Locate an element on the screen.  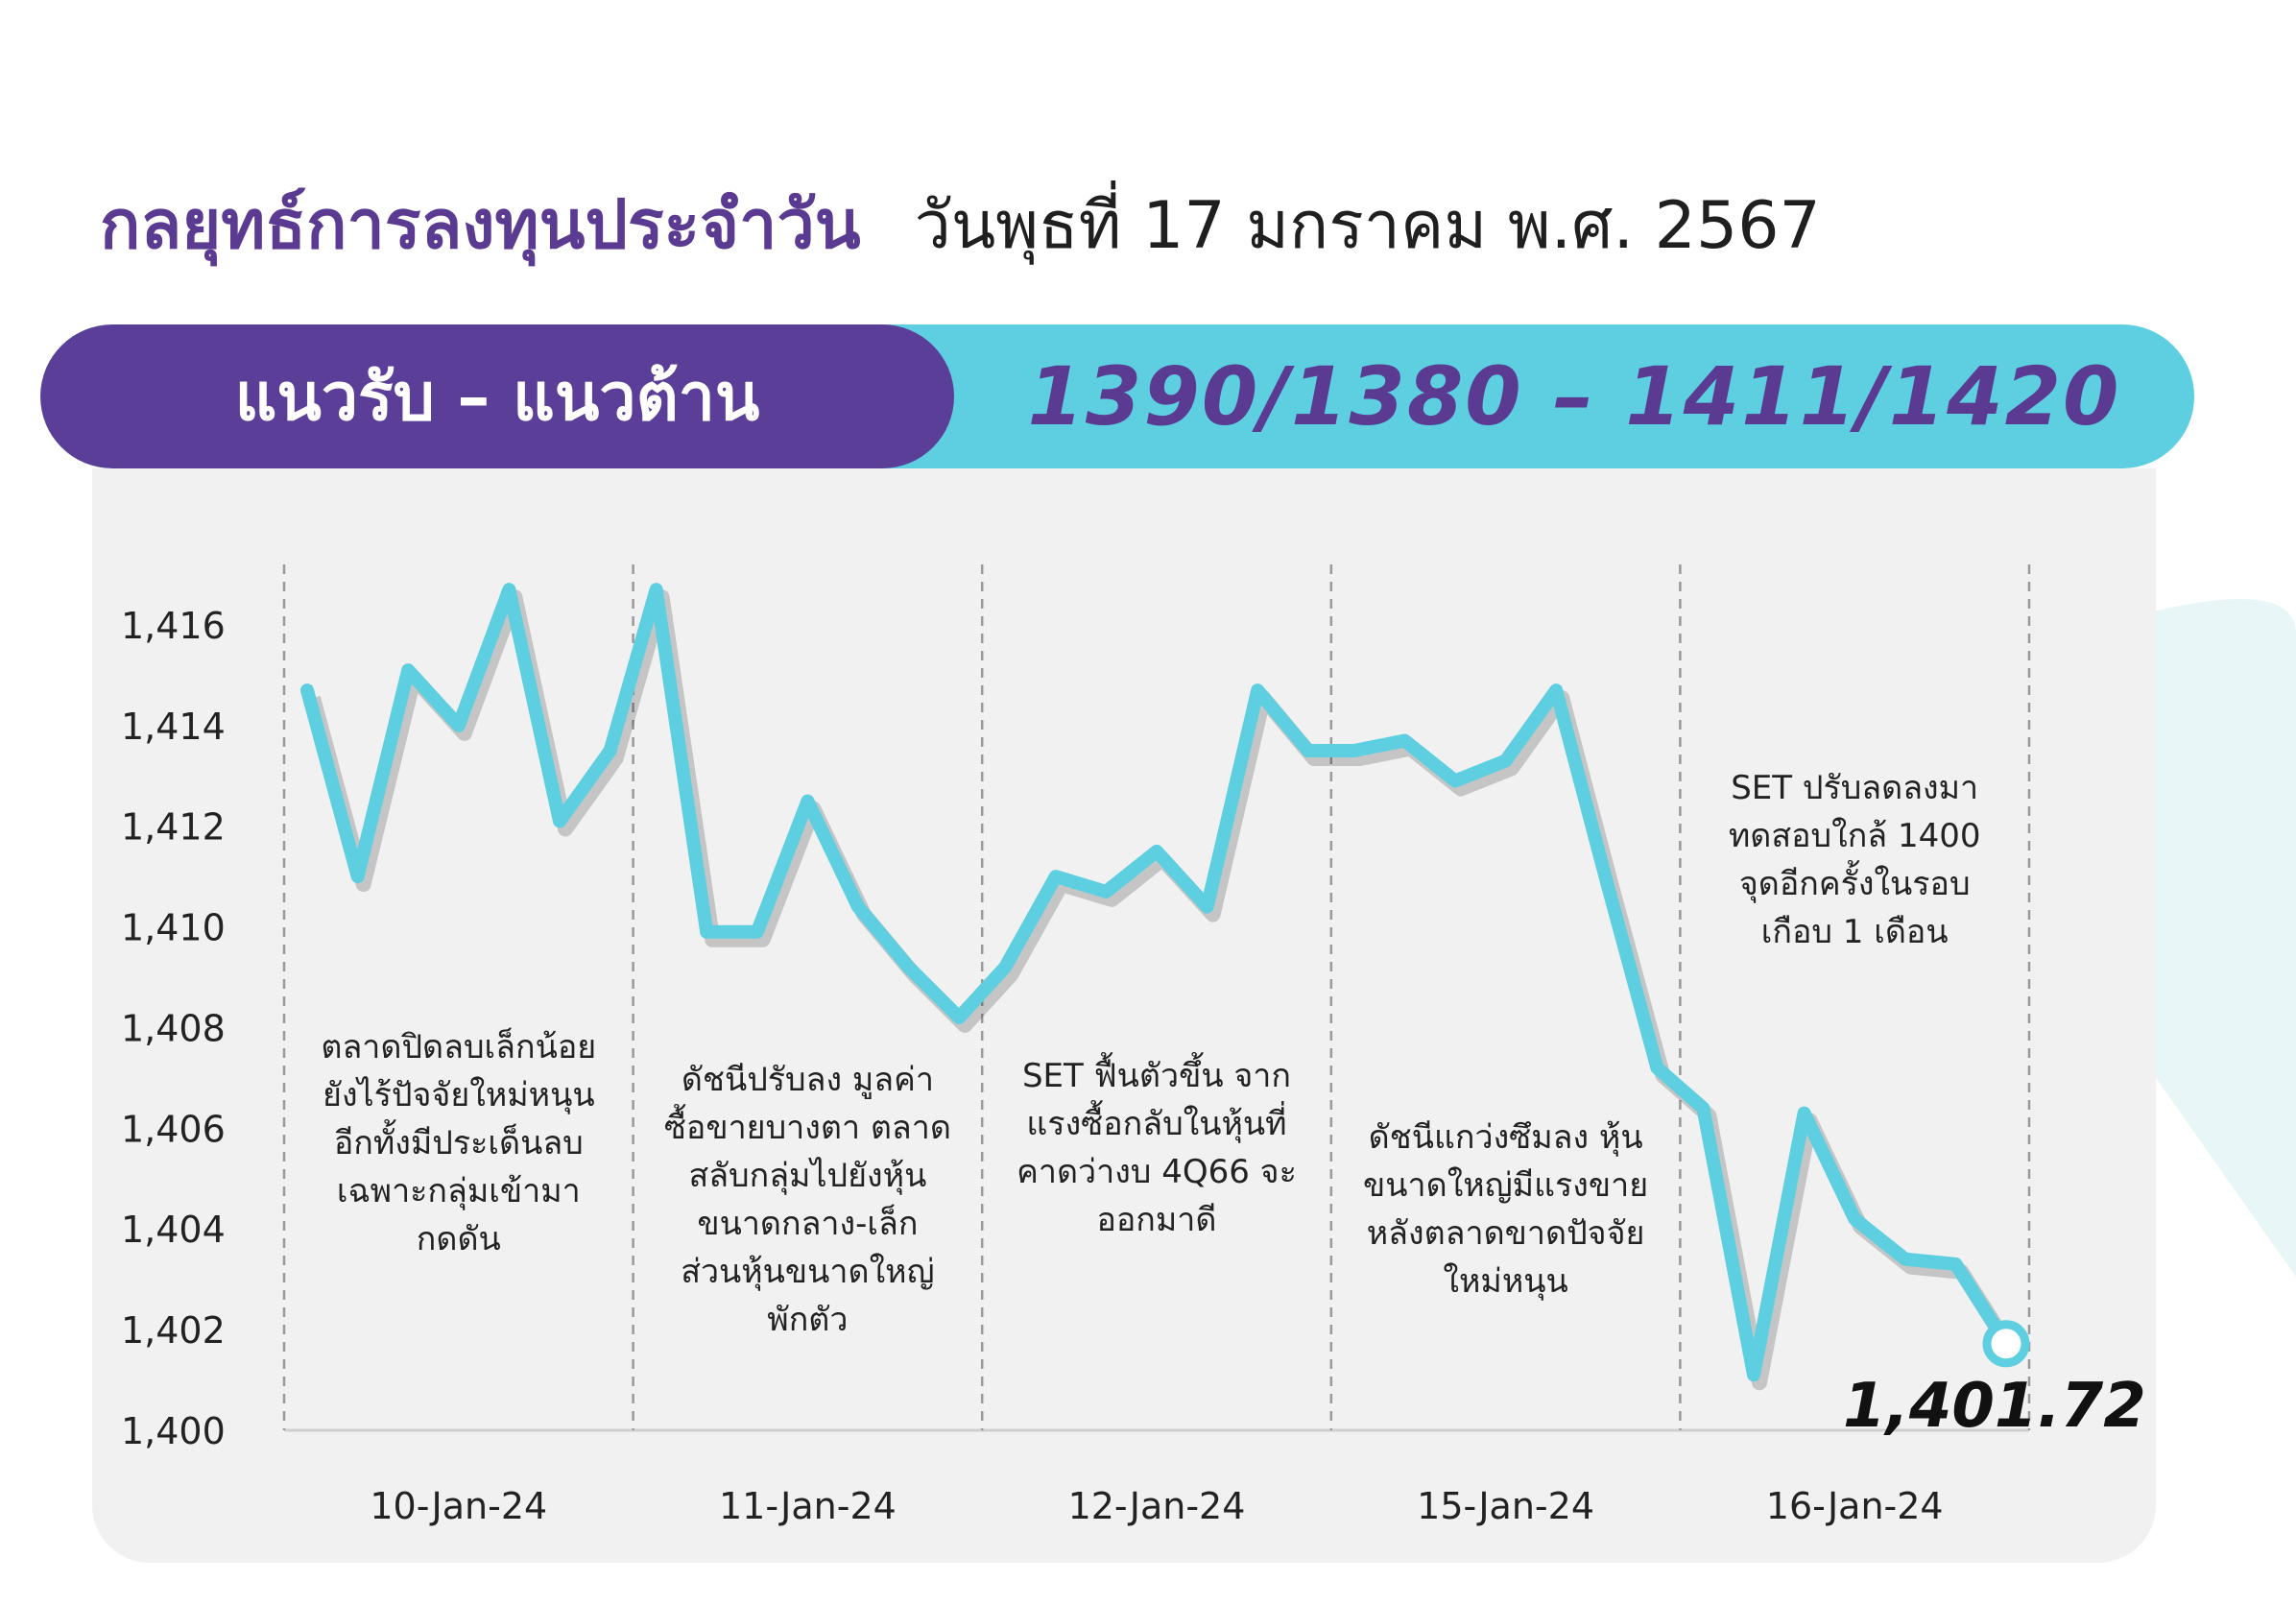
annotation-line: ขนาดกลาง-เล็ก is located at coordinates (808, 1224).